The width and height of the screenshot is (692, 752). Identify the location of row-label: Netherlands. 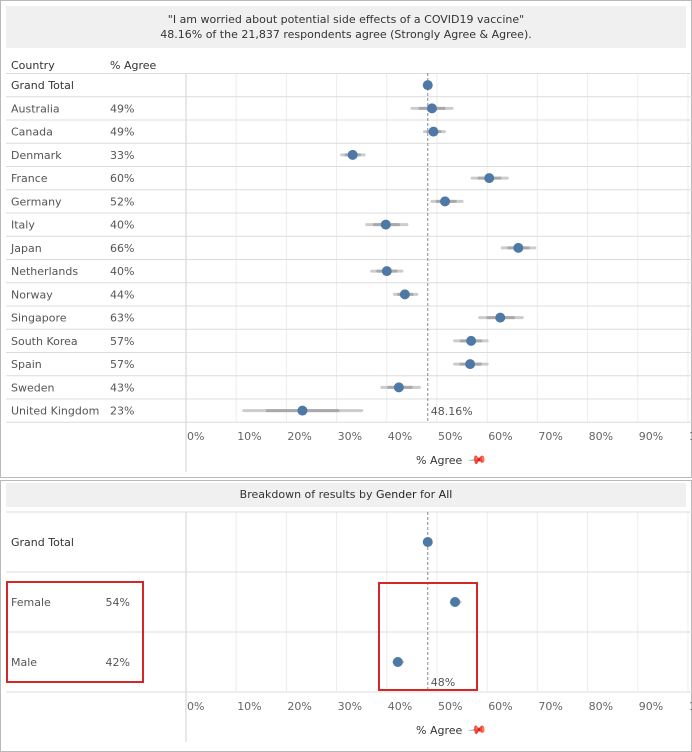
(44, 271).